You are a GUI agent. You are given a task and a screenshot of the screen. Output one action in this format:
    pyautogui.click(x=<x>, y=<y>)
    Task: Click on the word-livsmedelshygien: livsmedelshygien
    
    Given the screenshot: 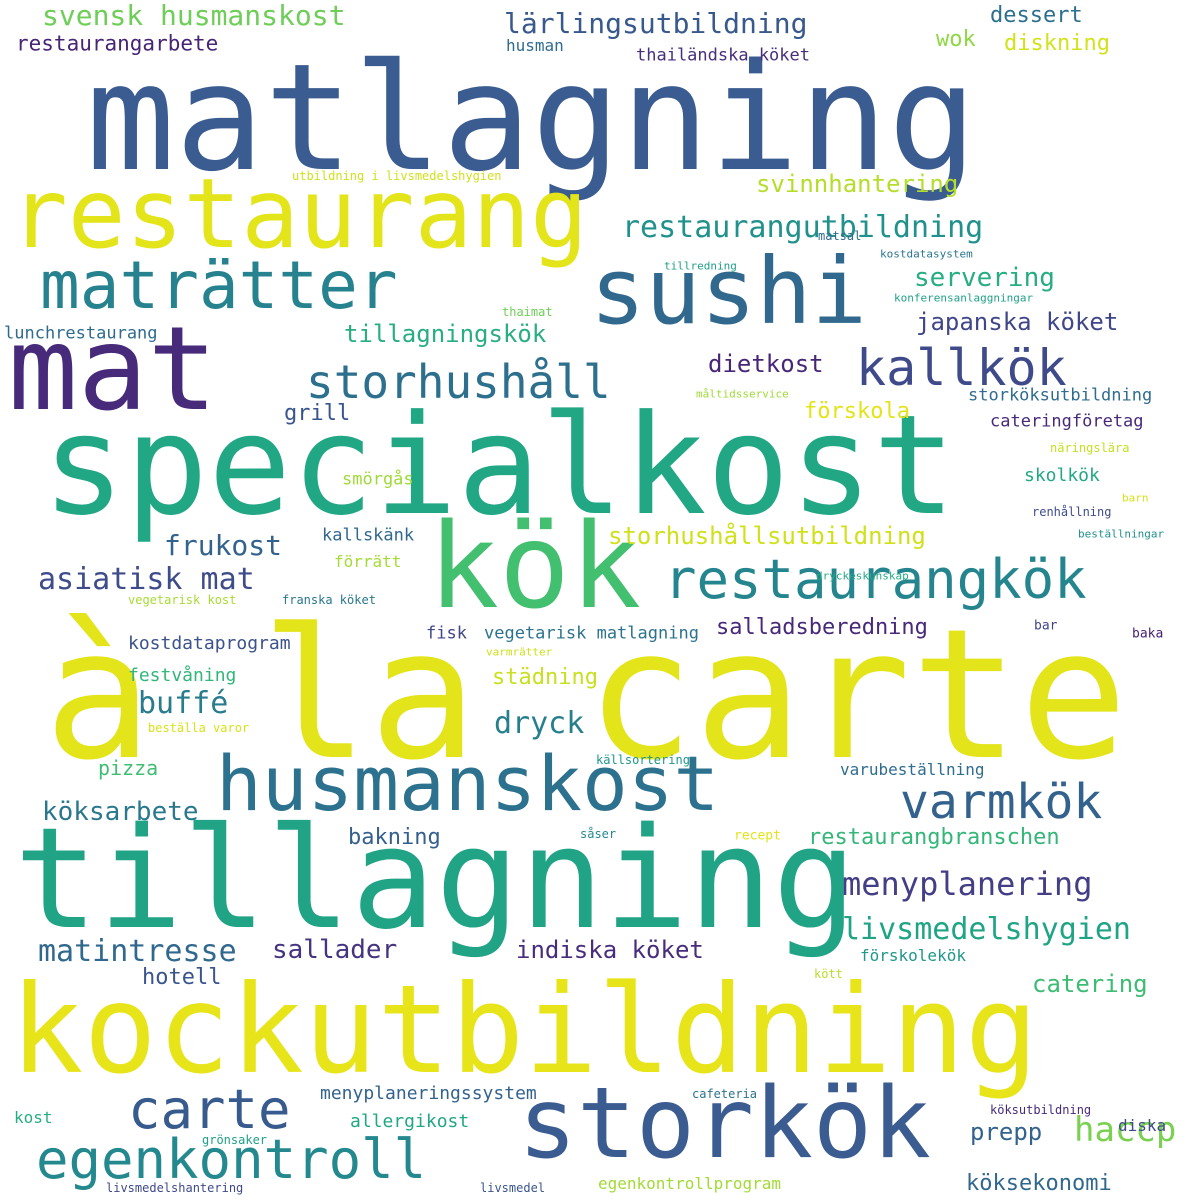 What is the action you would take?
    pyautogui.click(x=986, y=929)
    